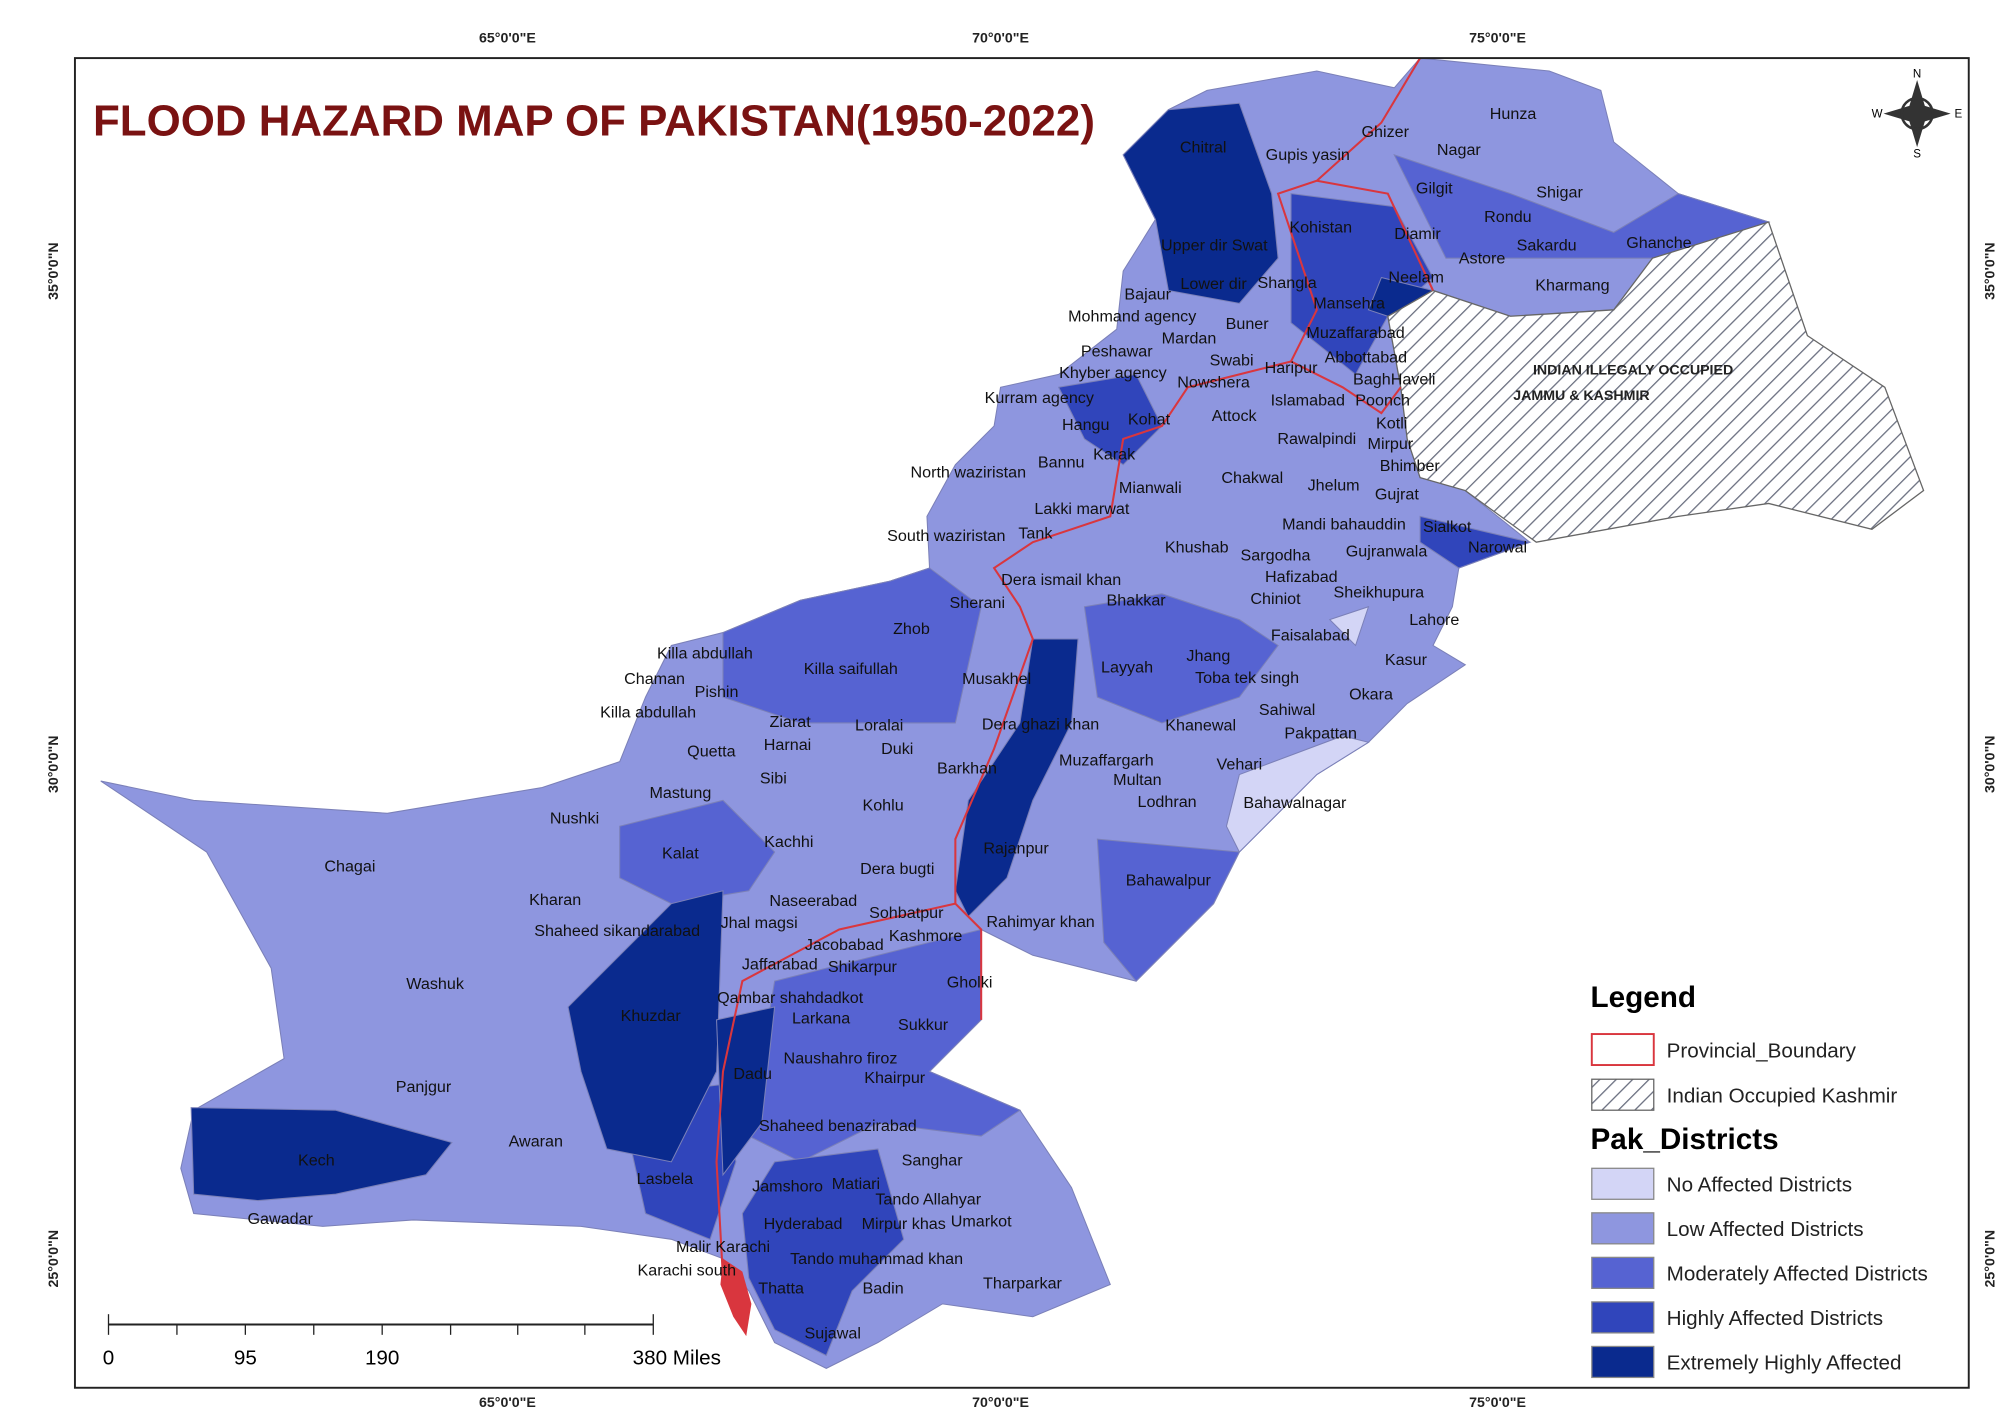  What do you see at coordinates (617, 931) in the screenshot?
I see `district-label: Shaheed sikandarabad` at bounding box center [617, 931].